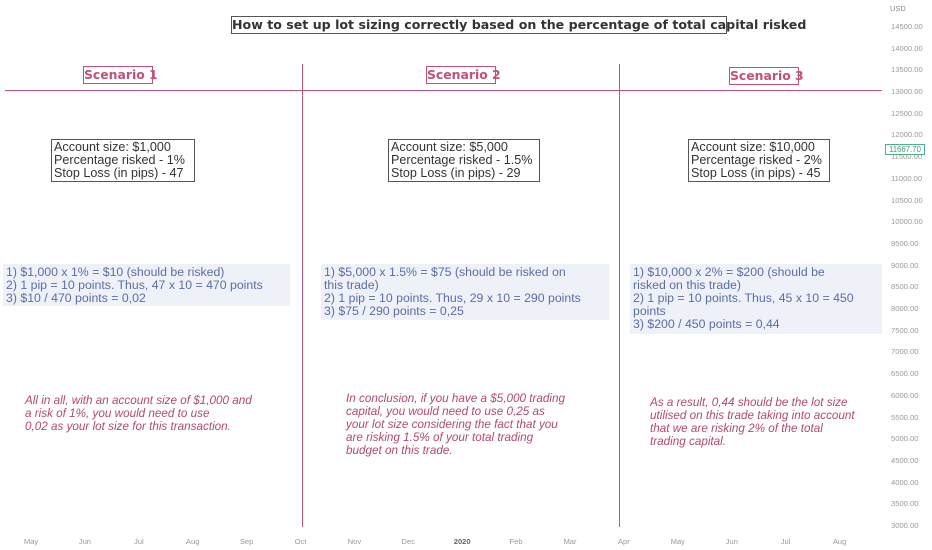 The height and width of the screenshot is (550, 932). Describe the element at coordinates (120, 75) in the screenshot. I see `scenario-1-label: Scenario 1` at that location.